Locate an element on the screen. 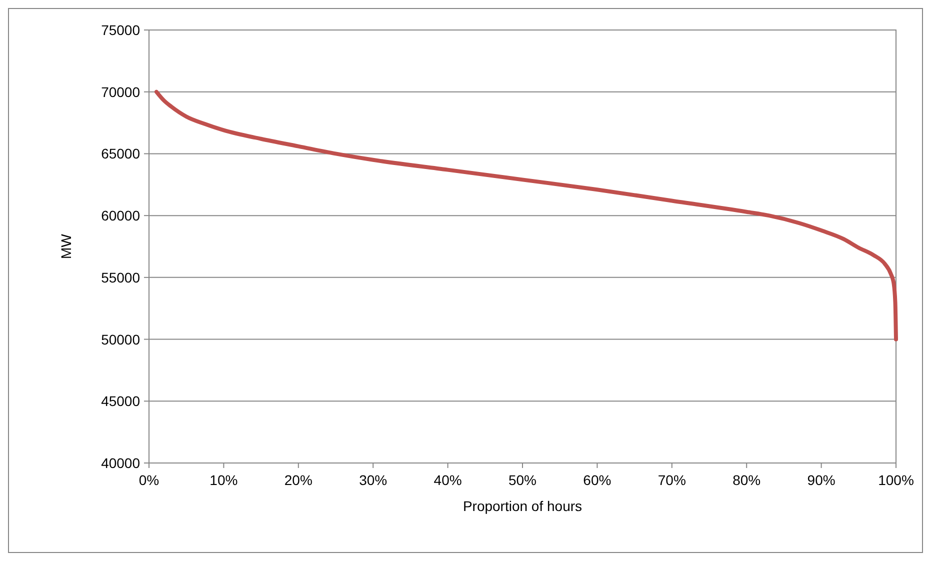 This screenshot has height=561, width=931. y-tick-label: 65000 is located at coordinates (120, 154).